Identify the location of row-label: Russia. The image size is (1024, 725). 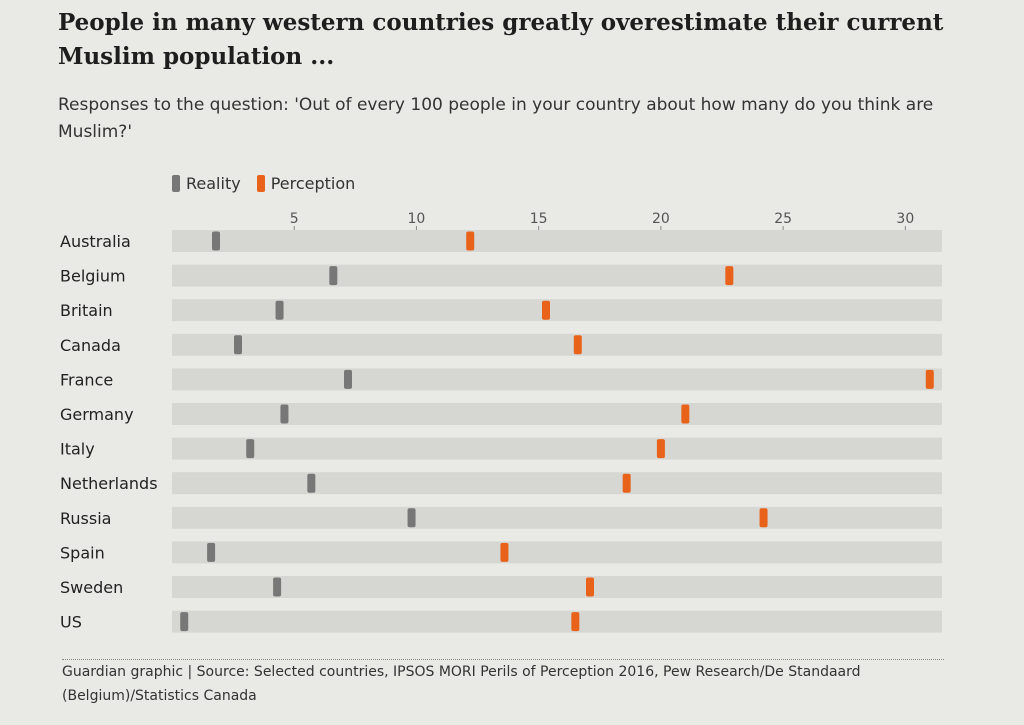
(85, 518).